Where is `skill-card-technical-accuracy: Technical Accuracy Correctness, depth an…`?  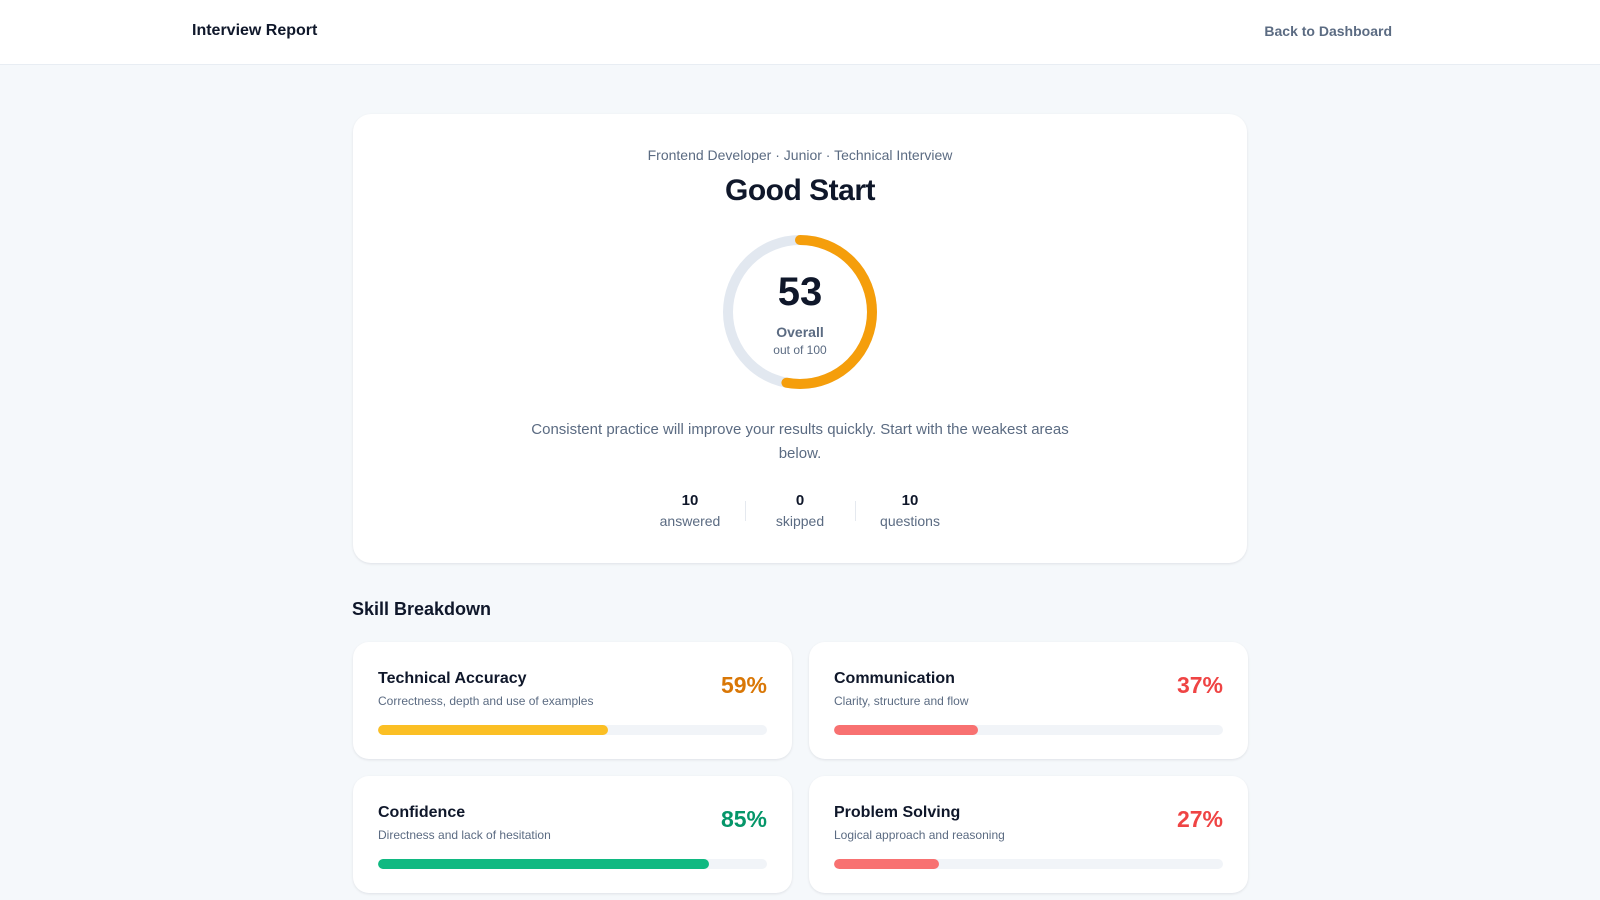 skill-card-technical-accuracy: Technical Accuracy Correctness, depth an… is located at coordinates (572, 700).